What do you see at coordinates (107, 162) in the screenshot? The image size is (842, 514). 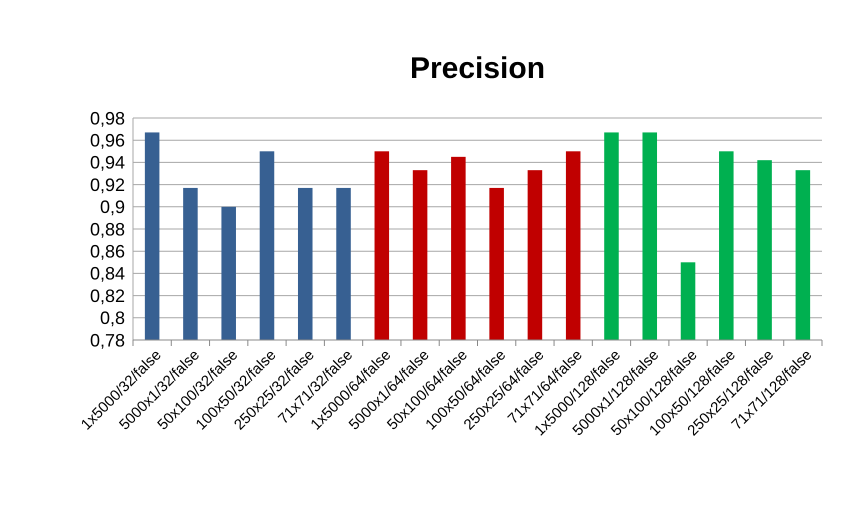 I see `y-tick-label: 0,94` at bounding box center [107, 162].